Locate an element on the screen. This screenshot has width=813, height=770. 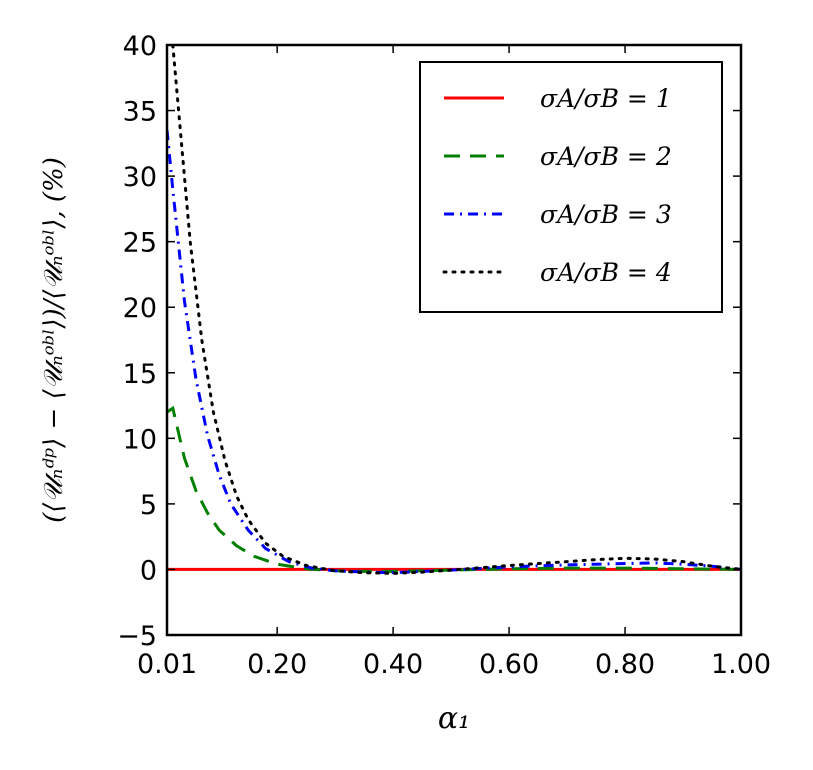
x-axis-label: α₁ is located at coordinates (454, 718).